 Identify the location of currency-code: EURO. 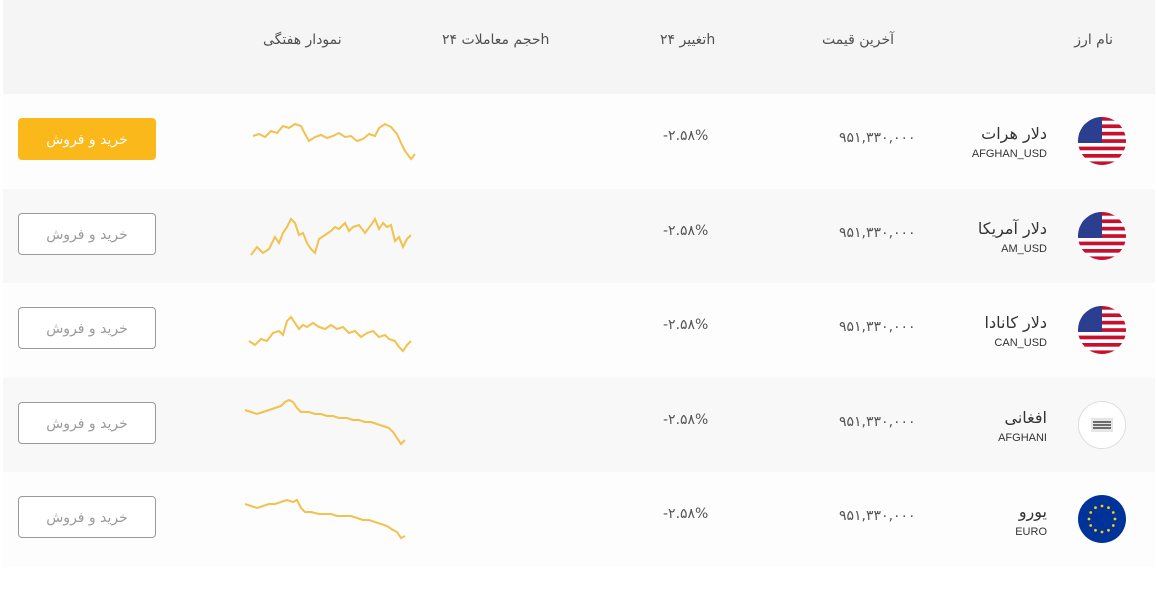
(1031, 532).